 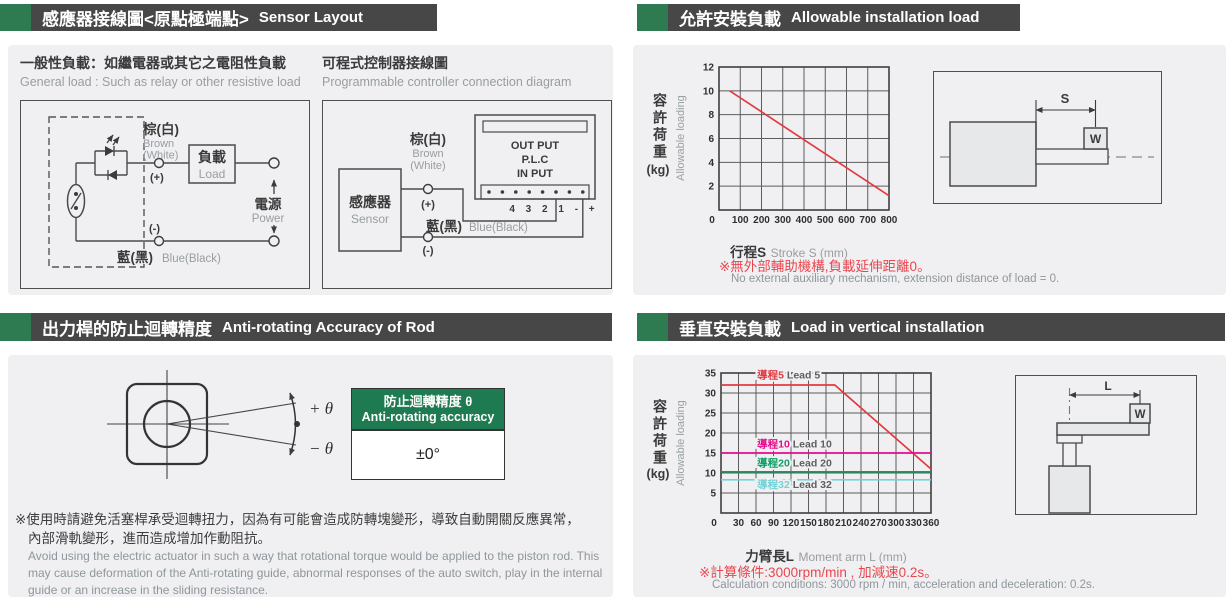 I want to click on brown-wire, so click(x=494, y=205).